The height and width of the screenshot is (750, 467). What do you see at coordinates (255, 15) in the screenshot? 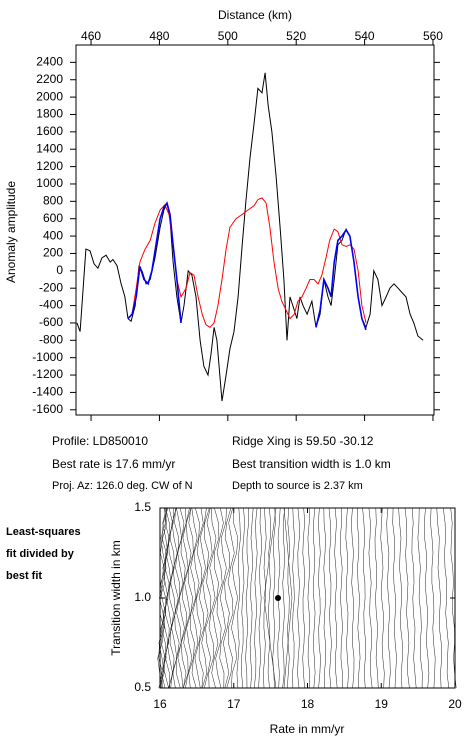
I see `x-axis-label: Distance (km)` at bounding box center [255, 15].